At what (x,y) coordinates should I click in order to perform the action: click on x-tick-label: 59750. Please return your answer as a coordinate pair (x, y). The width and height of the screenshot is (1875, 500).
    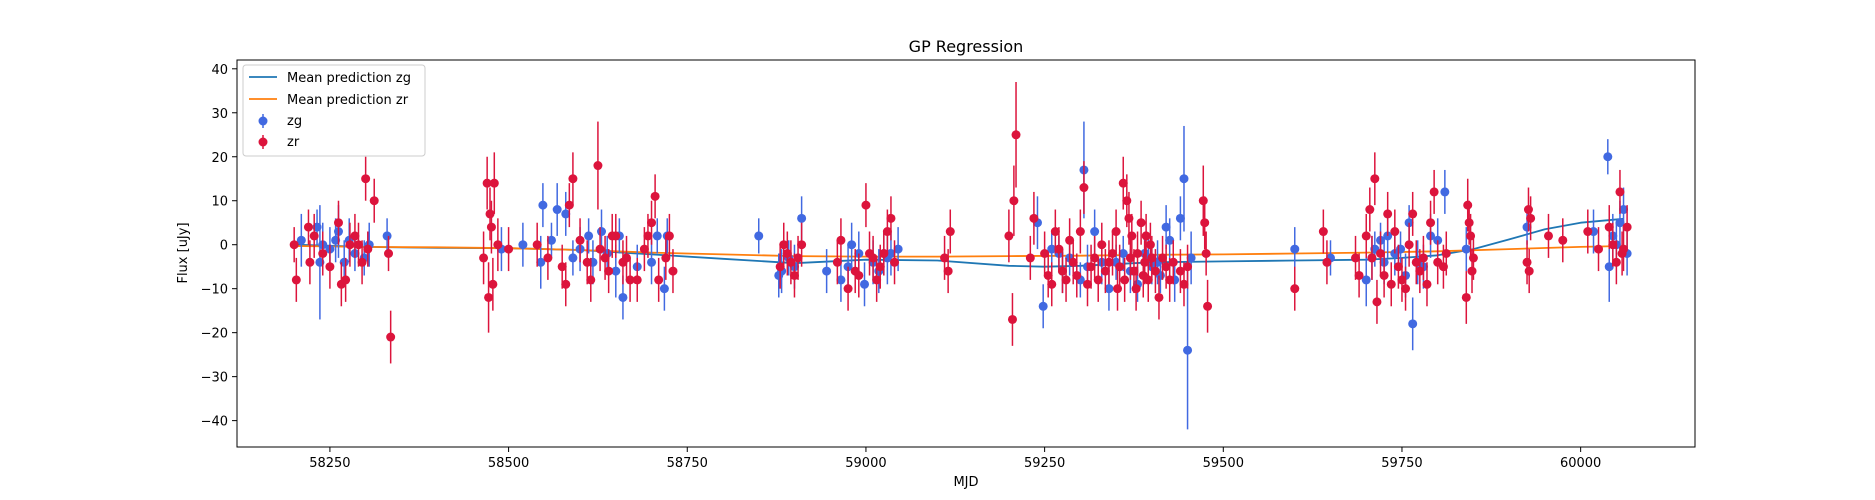
    Looking at the image, I should click on (1401, 463).